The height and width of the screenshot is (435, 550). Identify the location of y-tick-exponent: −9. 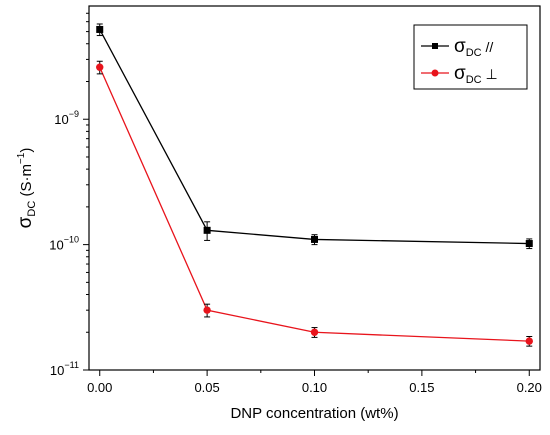
(74, 114).